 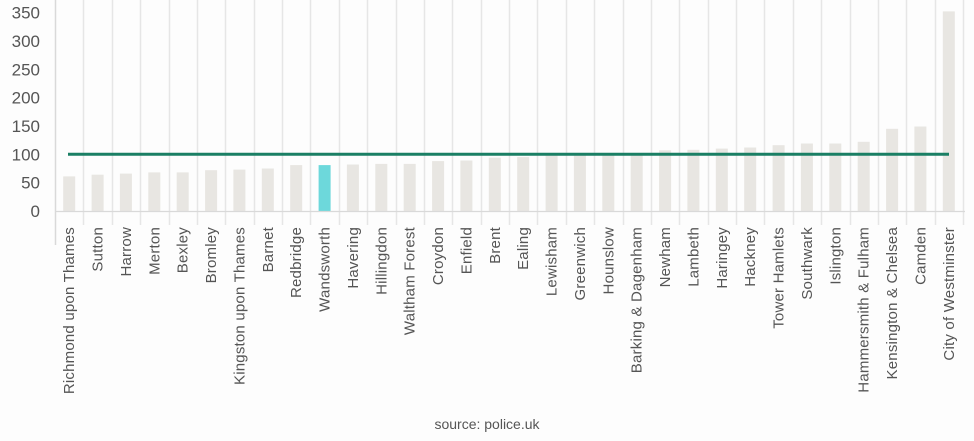 What do you see at coordinates (807, 263) in the screenshot?
I see `x-tick-label: Southwark` at bounding box center [807, 263].